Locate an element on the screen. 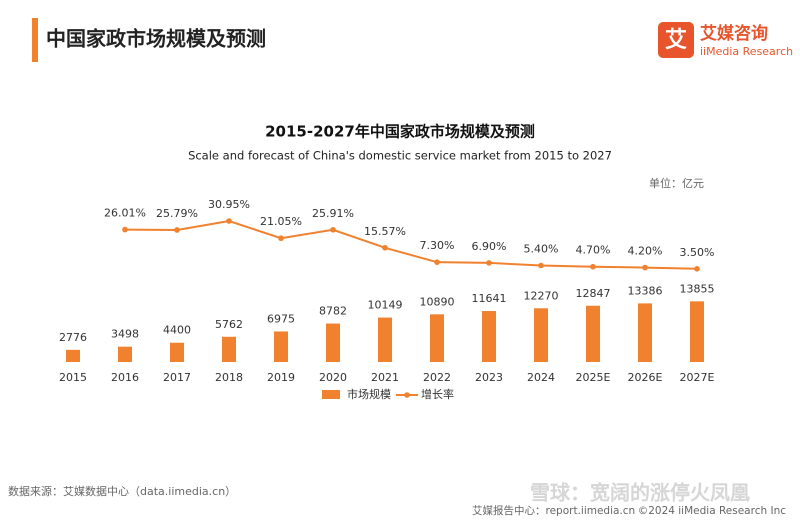 This screenshot has height=520, width=800. line-value-label: 25.79% is located at coordinates (177, 213).